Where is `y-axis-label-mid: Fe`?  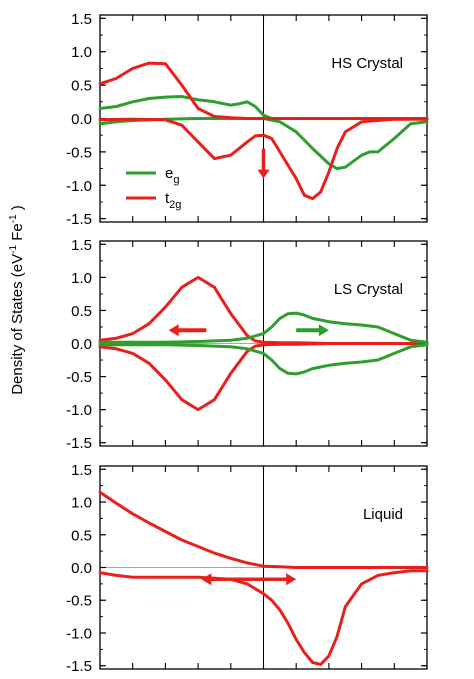 y-axis-label-mid: Fe is located at coordinates (17, 234).